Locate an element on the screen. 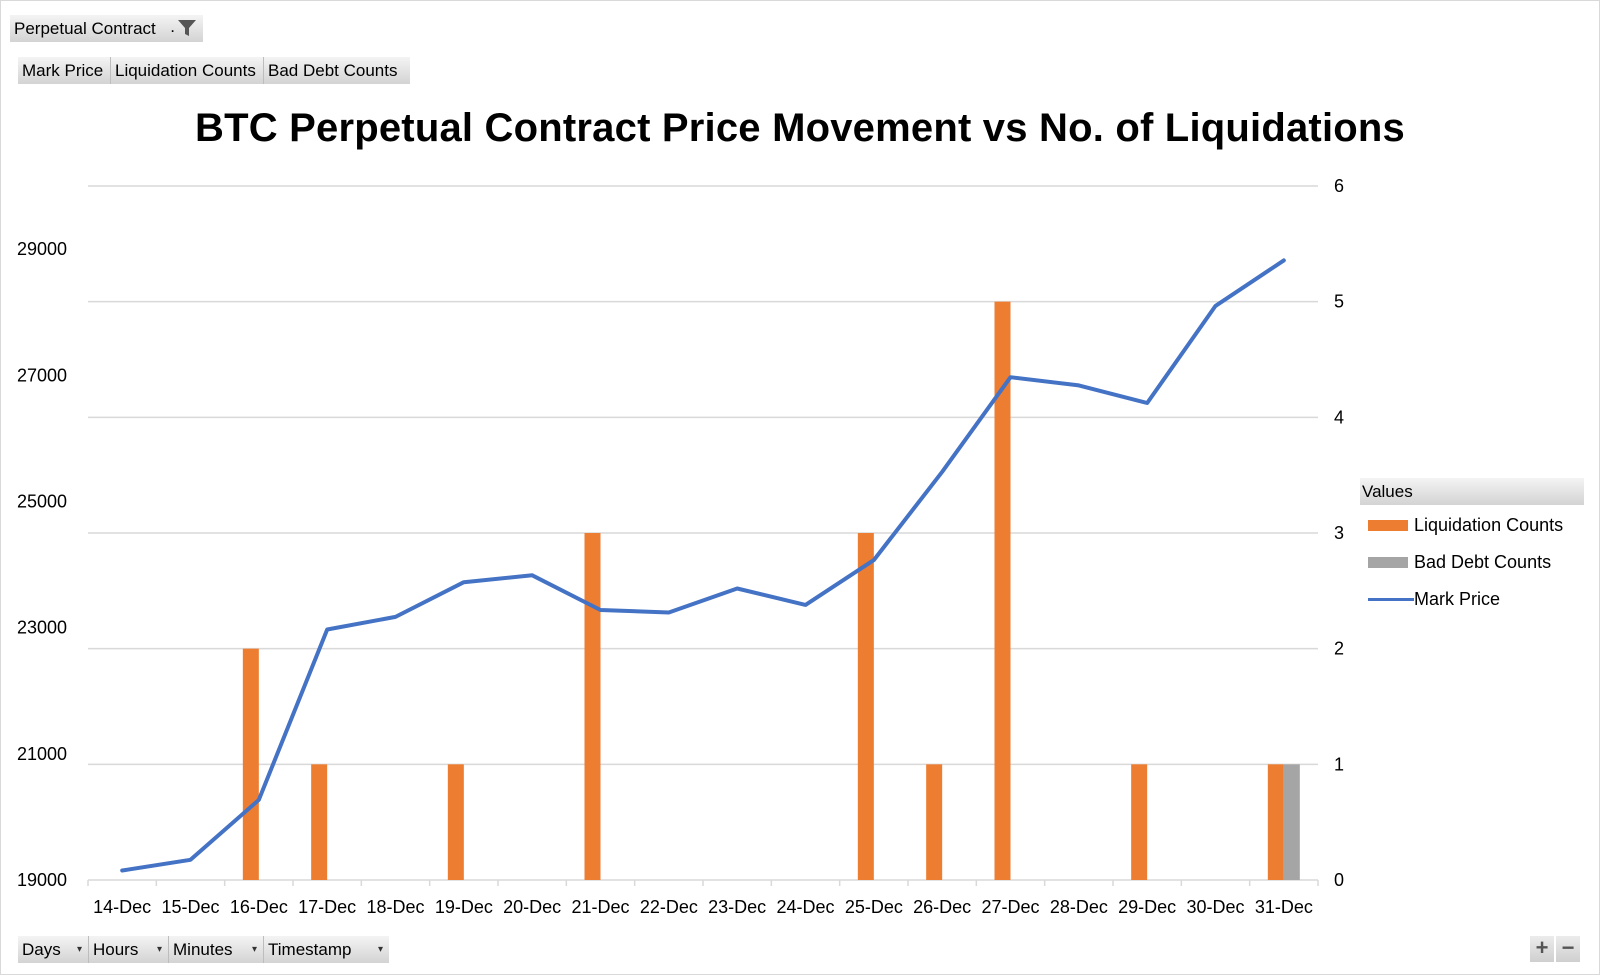 Image resolution: width=1600 pixels, height=975 pixels. x-tick-label: 21-Dec is located at coordinates (600, 907).